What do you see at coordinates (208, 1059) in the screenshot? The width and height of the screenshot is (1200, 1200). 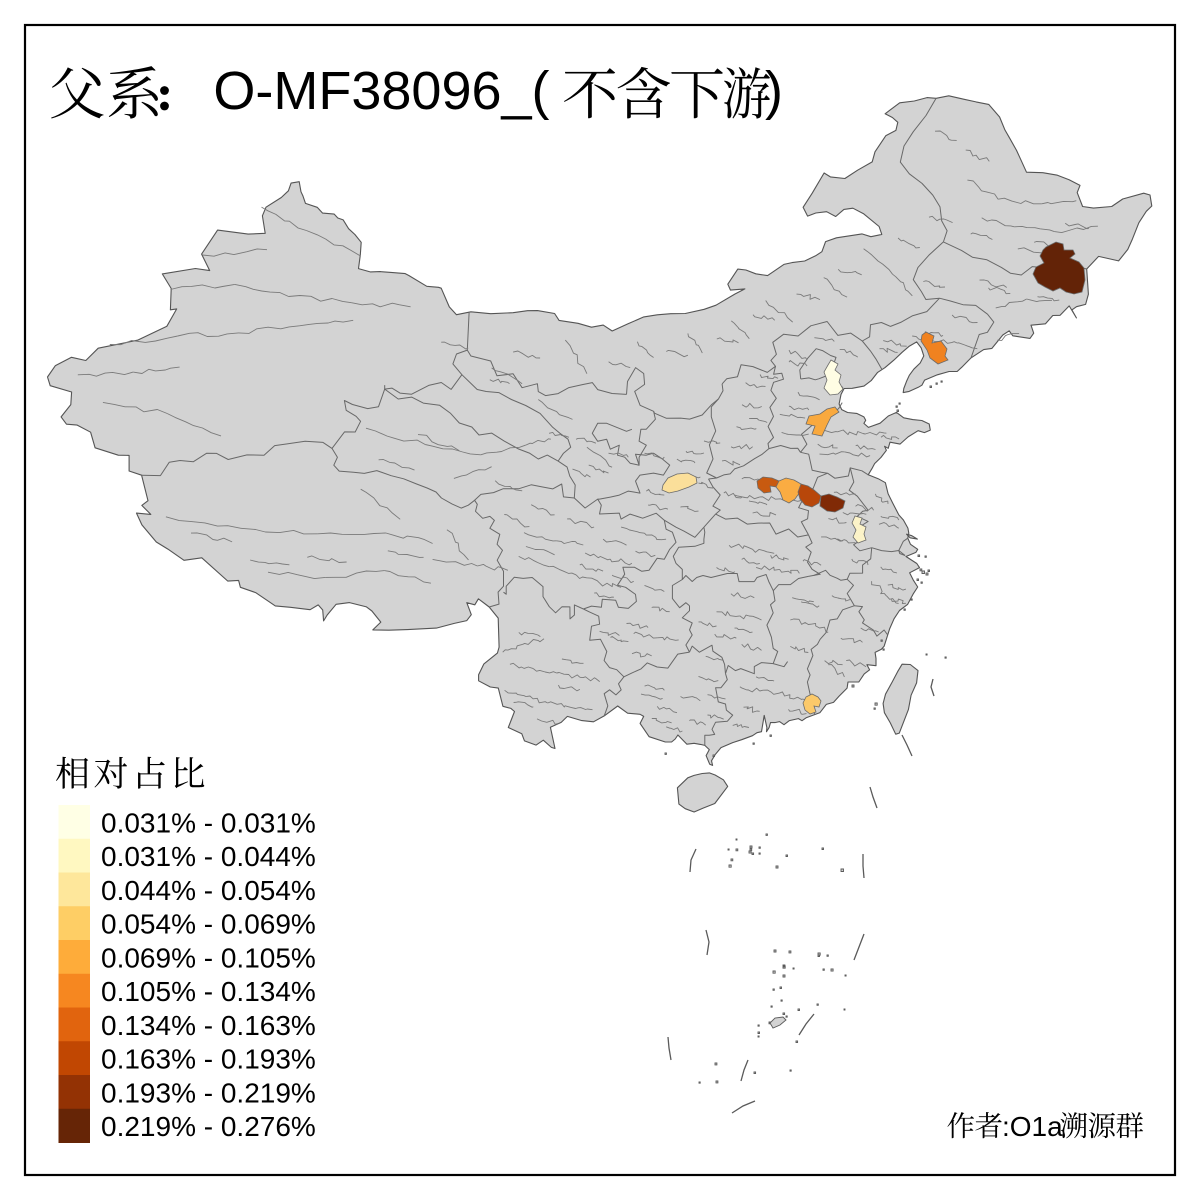 I see `svg-text: 0.163% - 0.193%` at bounding box center [208, 1059].